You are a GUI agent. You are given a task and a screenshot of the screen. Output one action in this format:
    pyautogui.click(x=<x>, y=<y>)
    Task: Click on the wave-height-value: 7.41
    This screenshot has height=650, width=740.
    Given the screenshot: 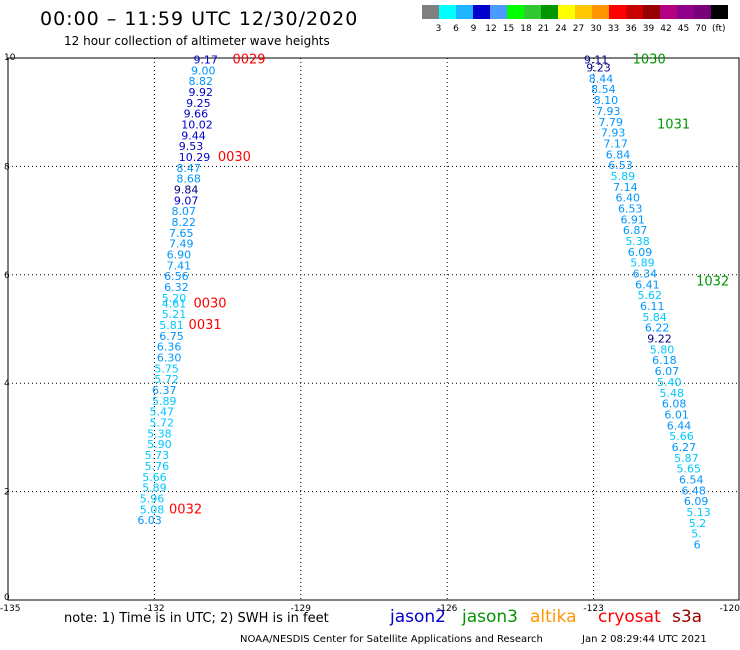 What is the action you would take?
    pyautogui.click(x=179, y=265)
    